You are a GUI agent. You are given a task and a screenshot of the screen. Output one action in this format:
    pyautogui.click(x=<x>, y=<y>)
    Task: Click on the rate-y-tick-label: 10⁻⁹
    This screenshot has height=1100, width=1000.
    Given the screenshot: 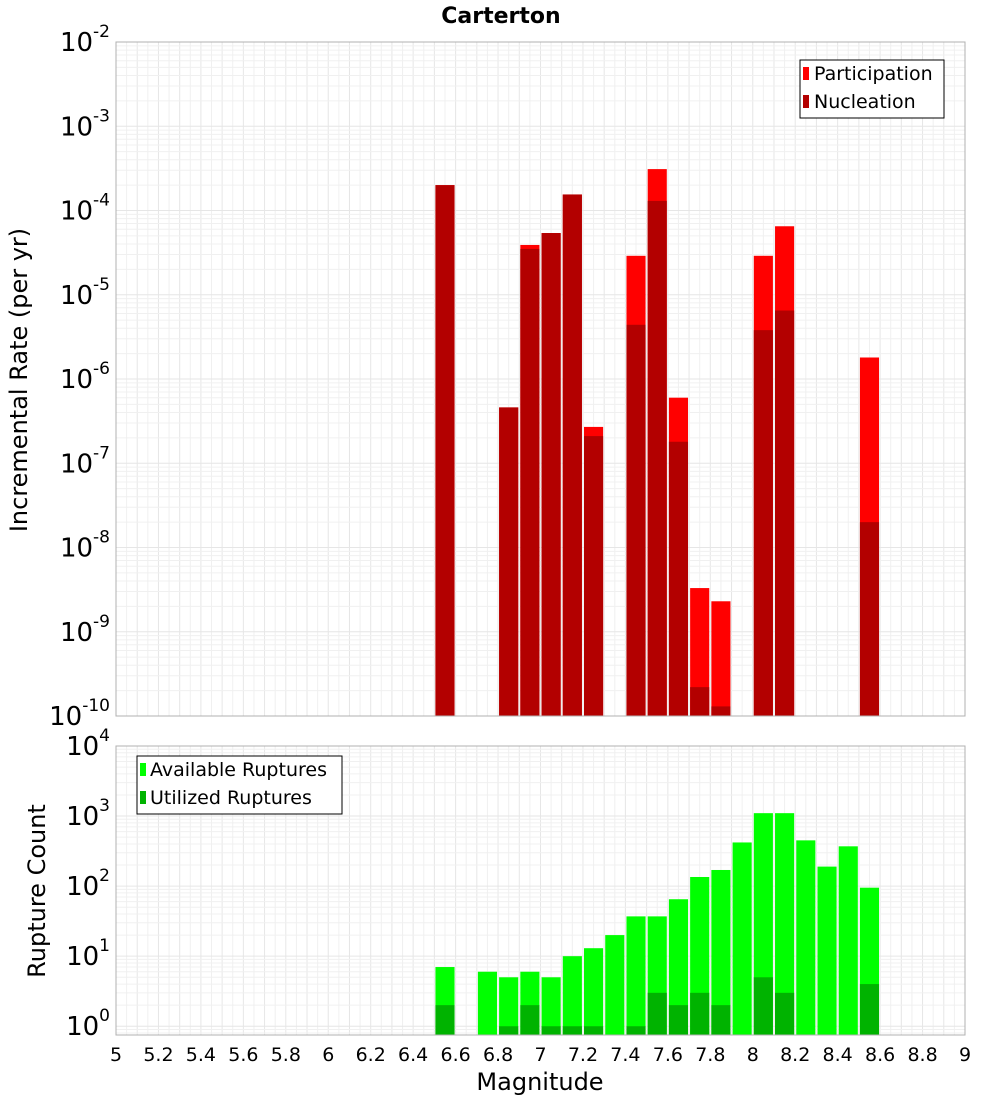 What is the action you would take?
    pyautogui.click(x=85, y=630)
    